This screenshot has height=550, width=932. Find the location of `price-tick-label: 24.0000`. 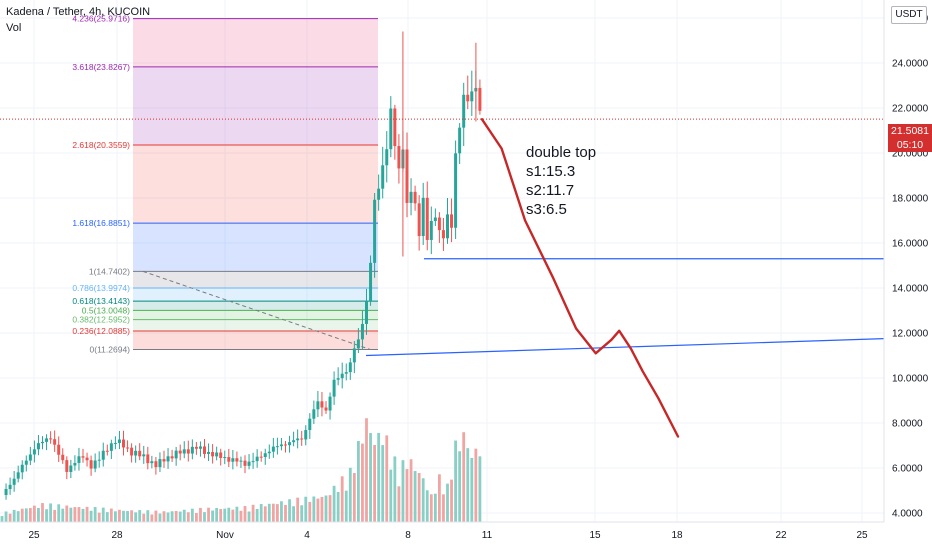

price-tick-label: 24.0000 is located at coordinates (910, 64).